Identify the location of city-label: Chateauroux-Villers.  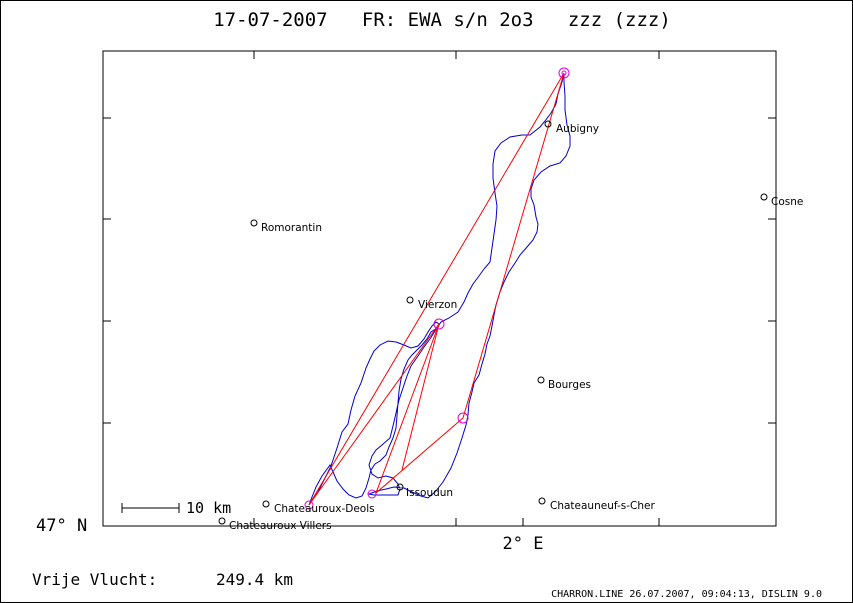
(280, 526).